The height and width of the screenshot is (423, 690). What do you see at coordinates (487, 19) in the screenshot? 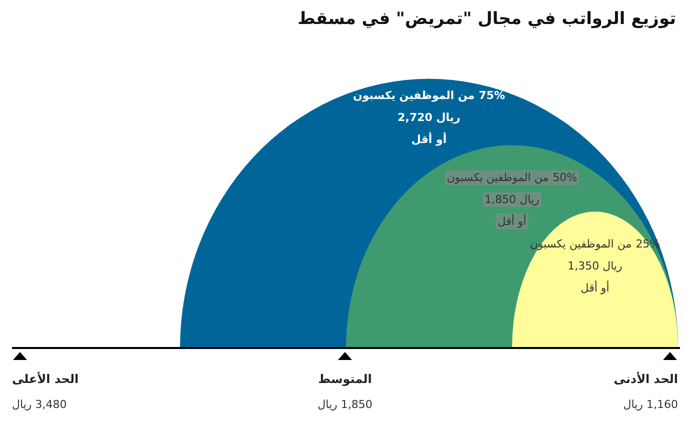
I see `text: توزيع الرواتب في مجال "تمريض" في مسقط` at bounding box center [487, 19].